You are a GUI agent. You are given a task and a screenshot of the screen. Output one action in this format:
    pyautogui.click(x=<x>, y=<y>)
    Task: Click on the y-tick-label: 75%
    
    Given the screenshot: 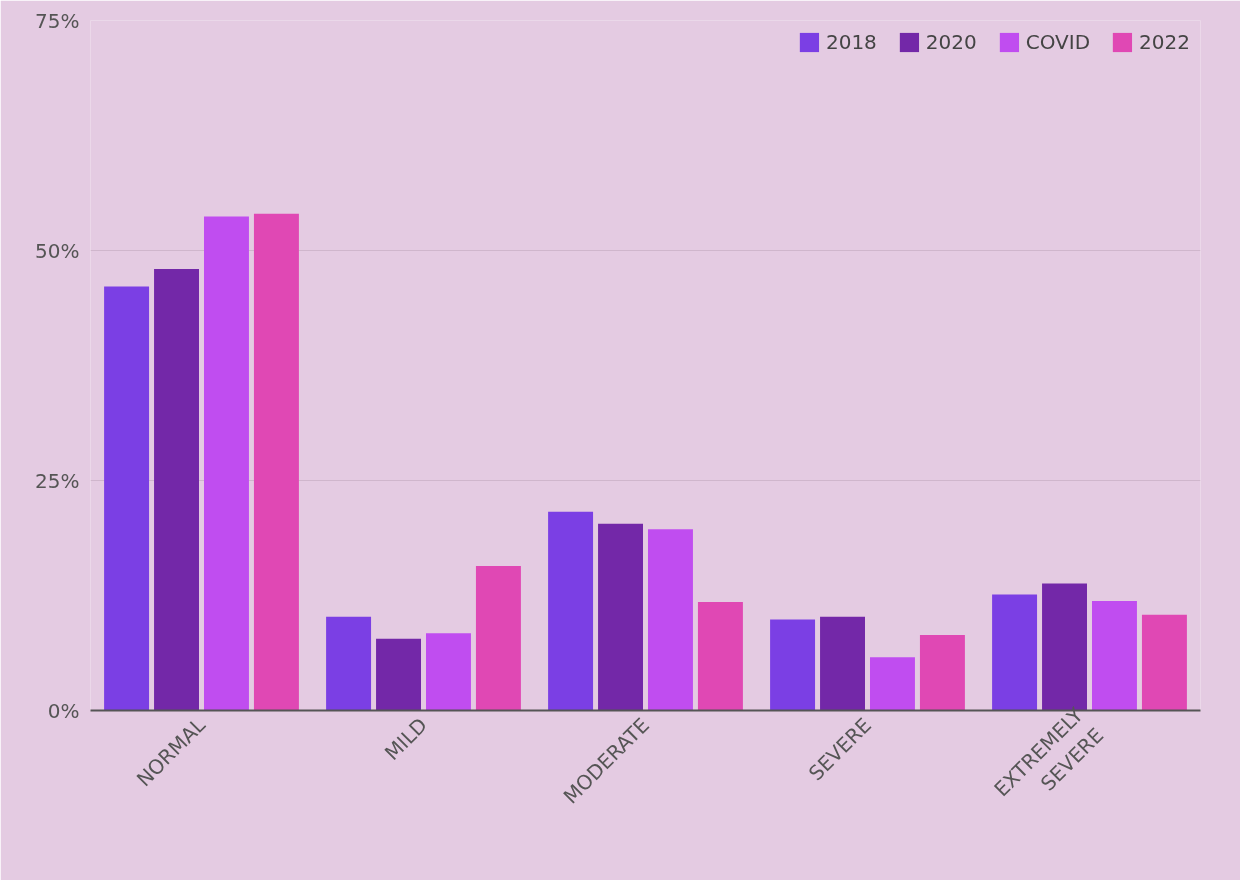 What is the action you would take?
    pyautogui.click(x=57, y=20)
    